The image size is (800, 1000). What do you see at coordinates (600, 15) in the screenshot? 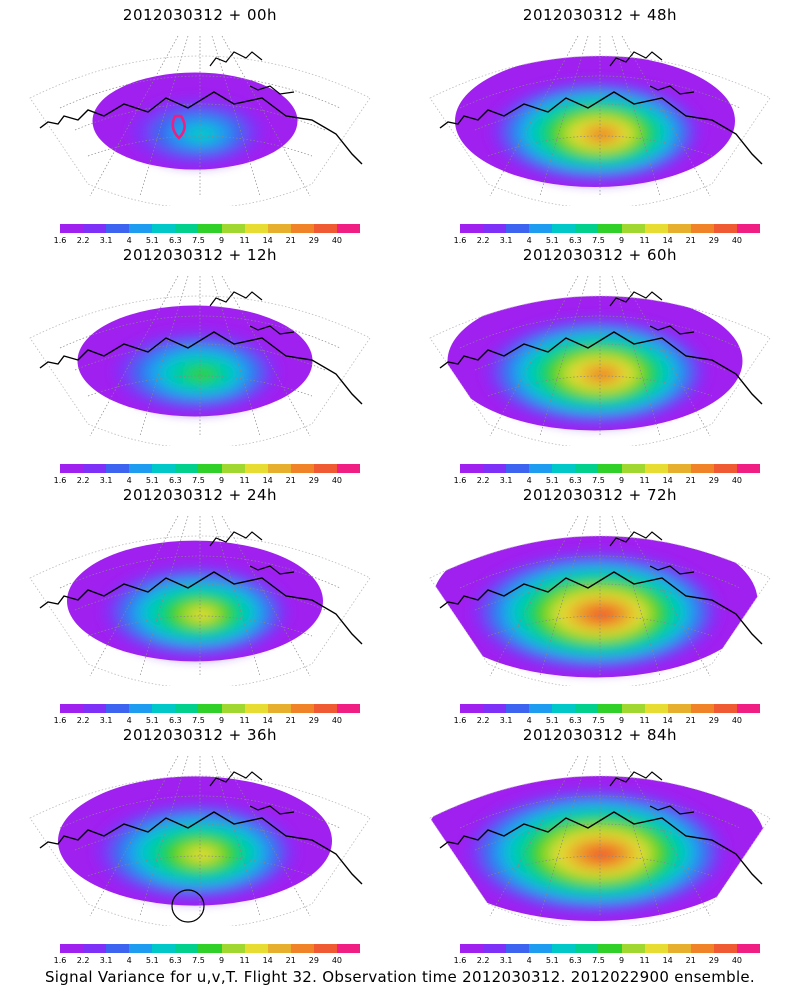
I see `panel-title: 2012030312 + 48h` at bounding box center [600, 15].